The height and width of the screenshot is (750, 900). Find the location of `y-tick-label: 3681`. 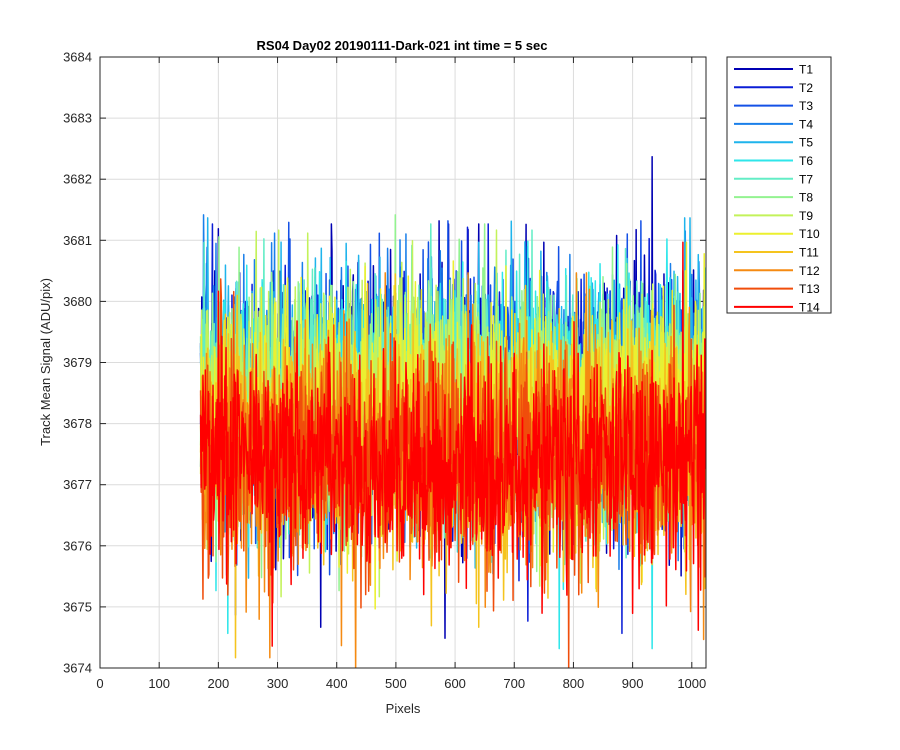

y-tick-label: 3681 is located at coordinates (77, 240).